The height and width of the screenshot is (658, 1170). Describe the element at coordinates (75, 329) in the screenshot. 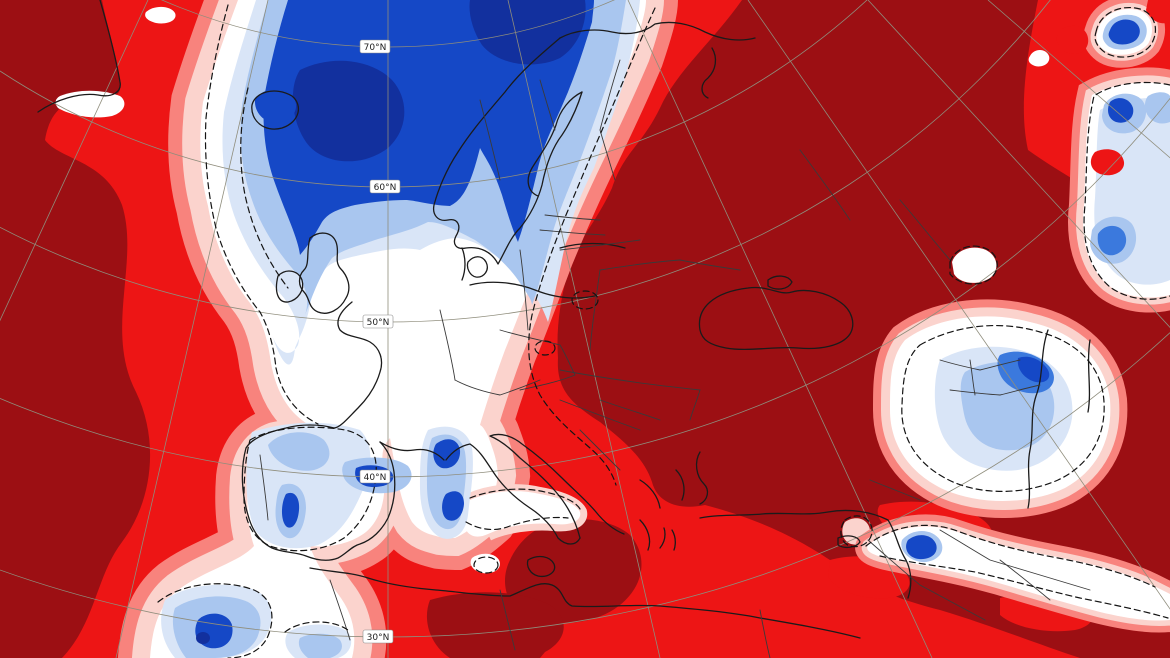

I see `warm-region-west-atlantic` at that location.